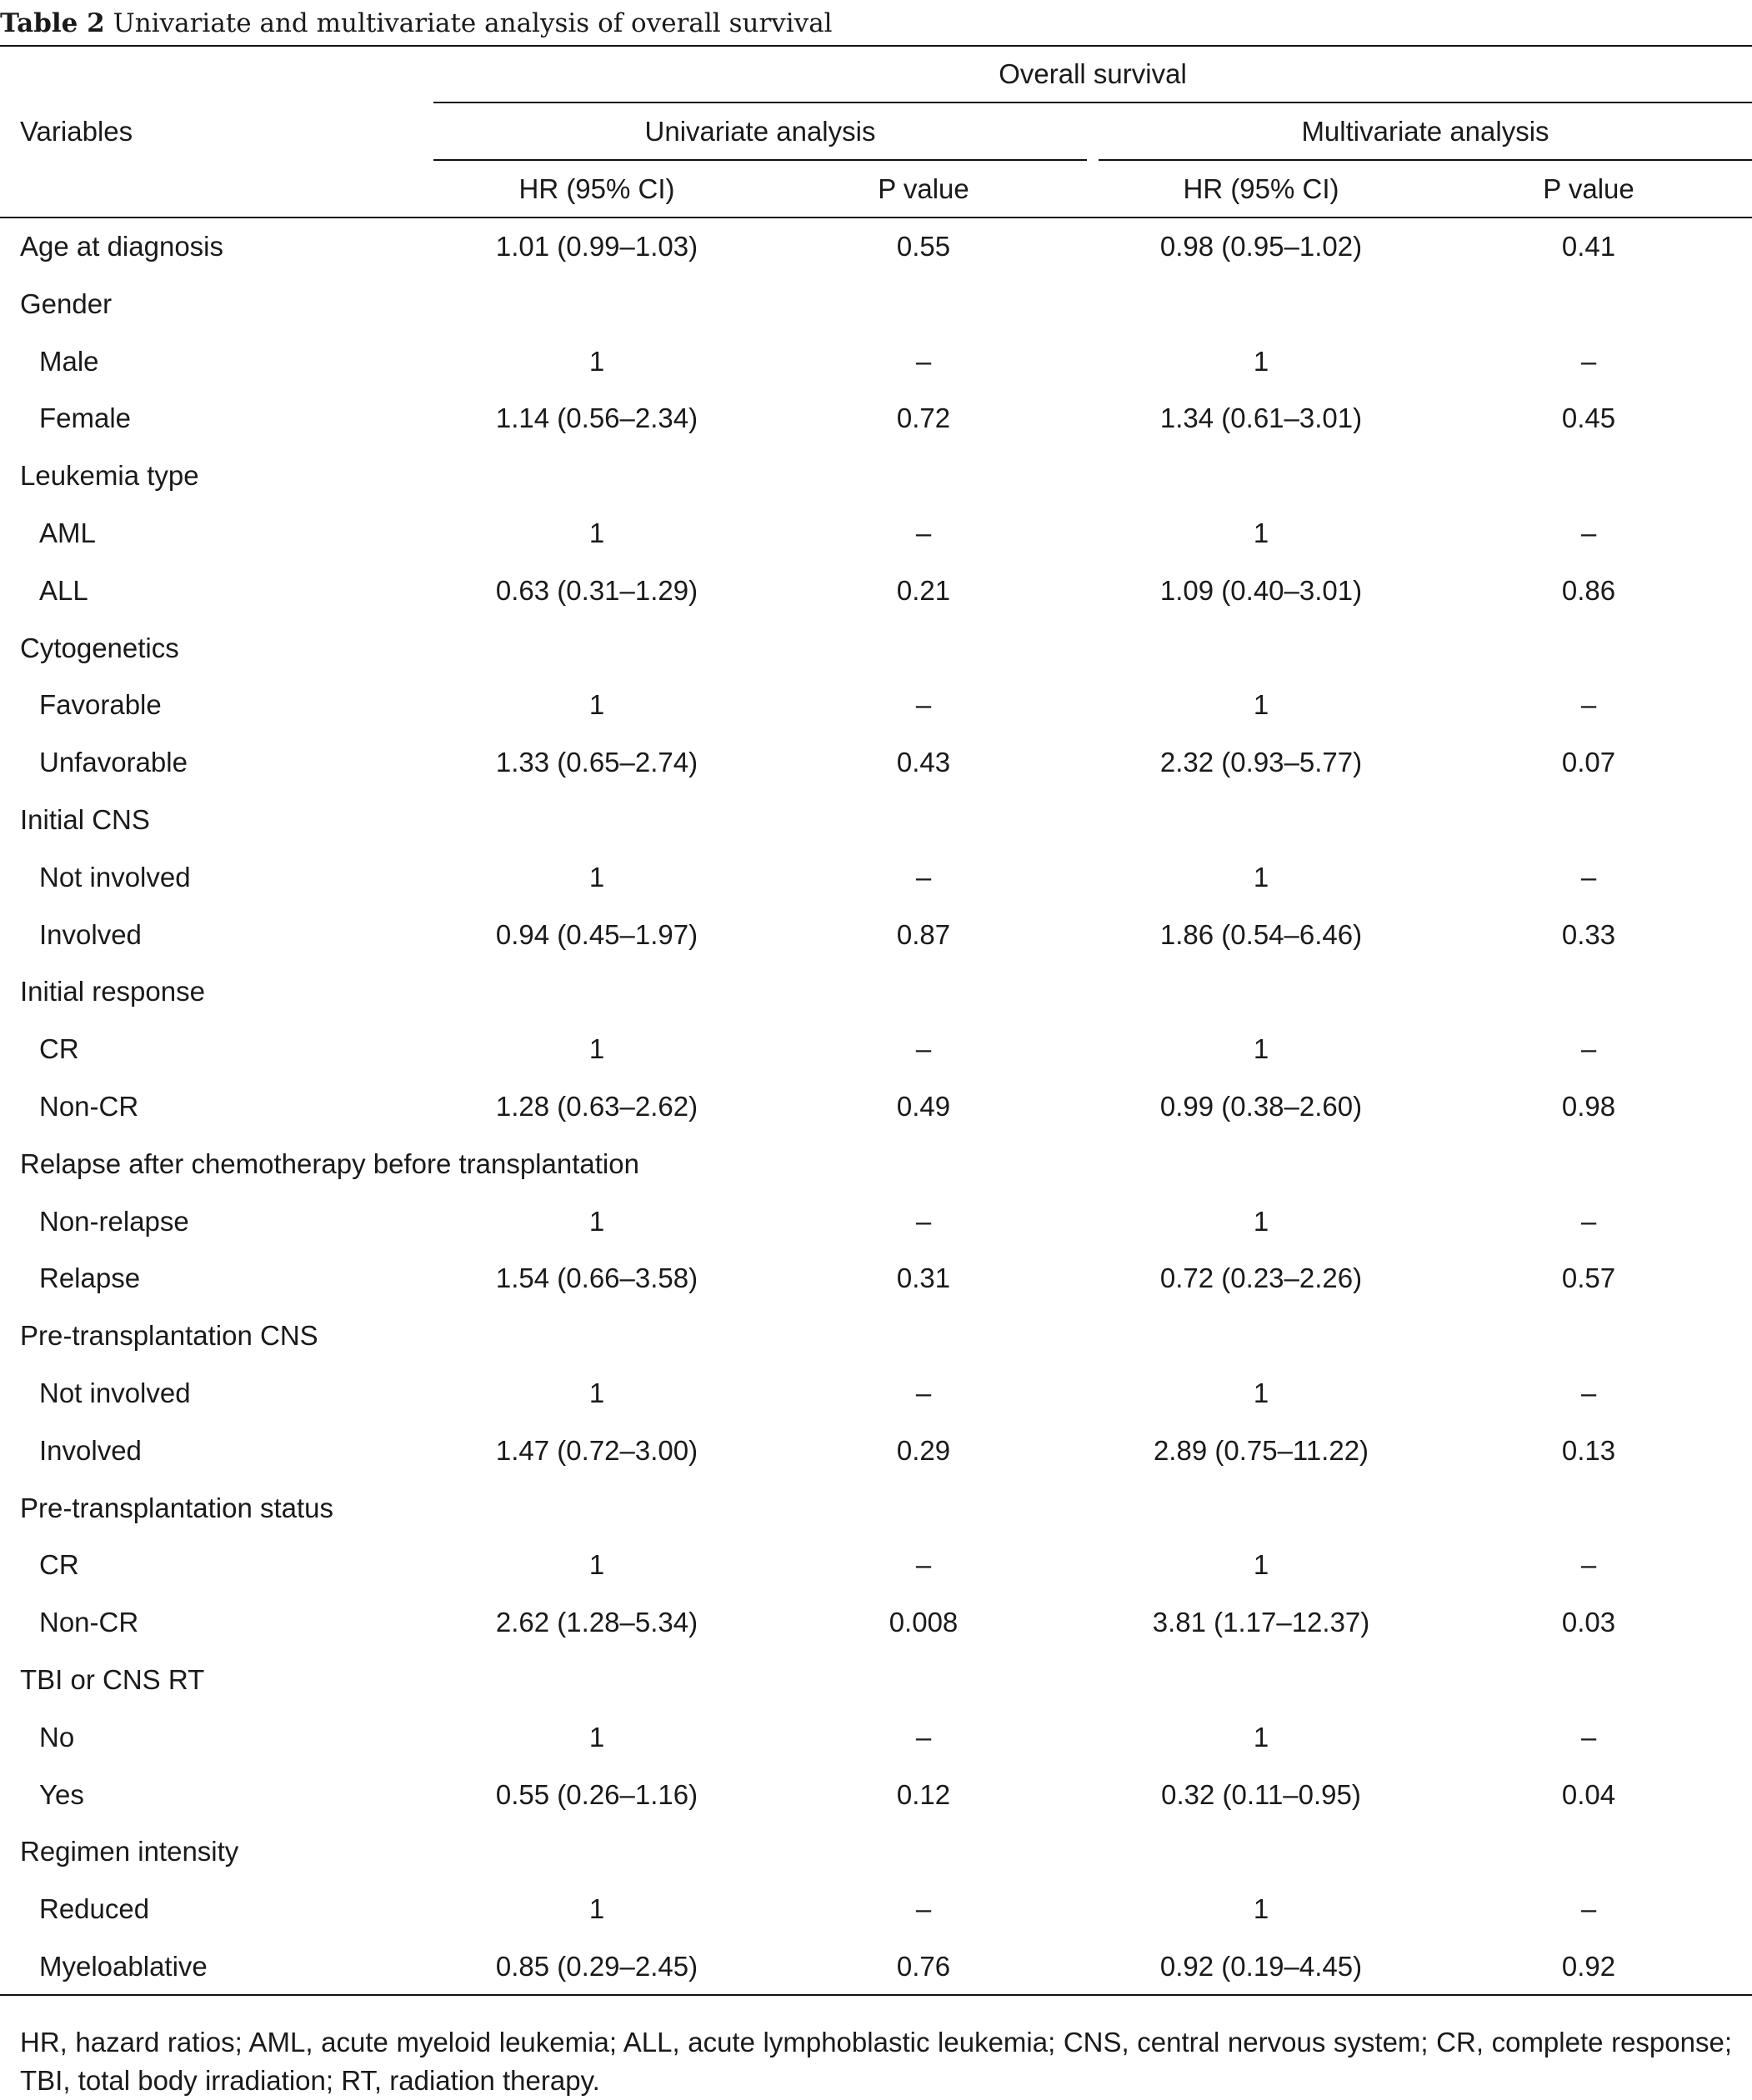 The height and width of the screenshot is (2100, 1752). Describe the element at coordinates (122, 247) in the screenshot. I see `variable-label: Age at diagnosis` at that location.